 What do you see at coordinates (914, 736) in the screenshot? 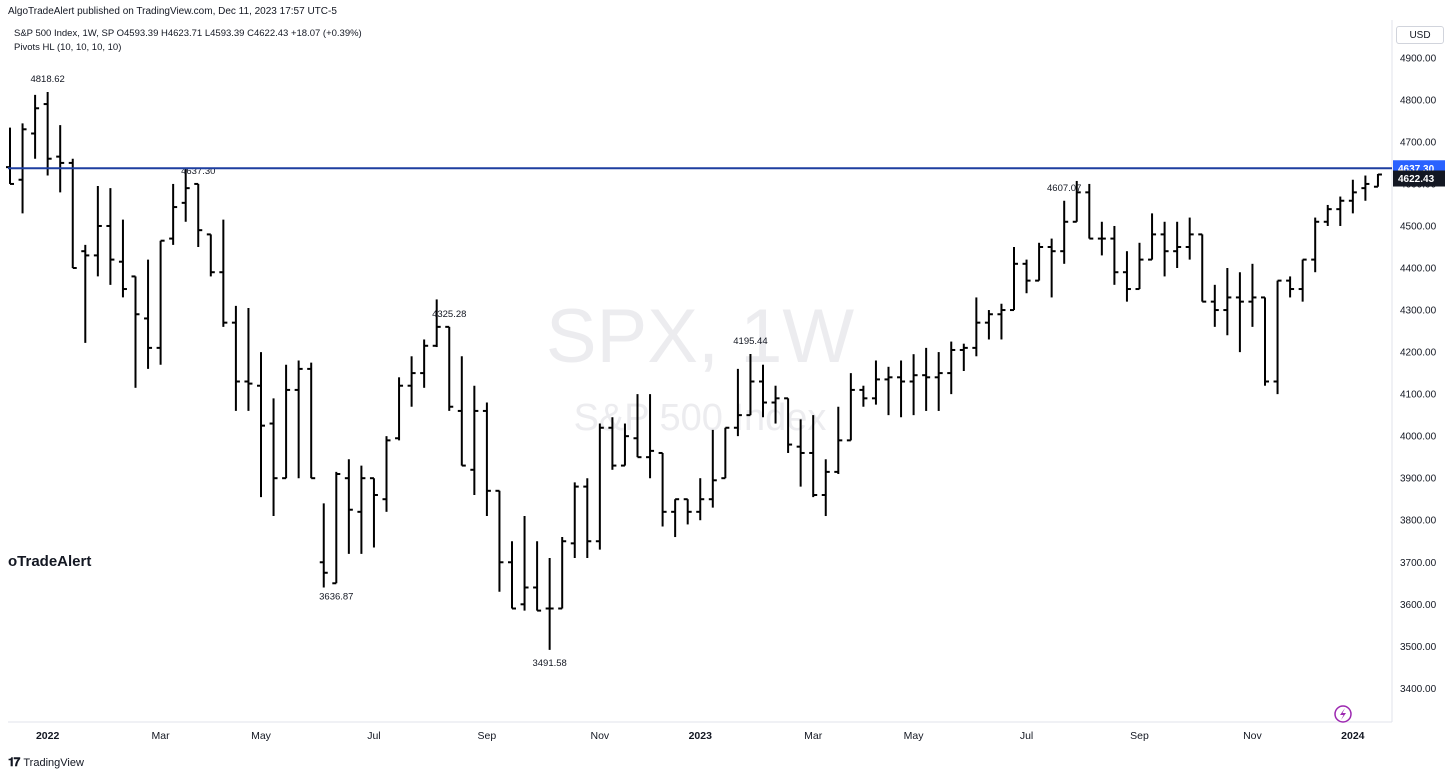
I see `time-tick-label: May` at bounding box center [914, 736].